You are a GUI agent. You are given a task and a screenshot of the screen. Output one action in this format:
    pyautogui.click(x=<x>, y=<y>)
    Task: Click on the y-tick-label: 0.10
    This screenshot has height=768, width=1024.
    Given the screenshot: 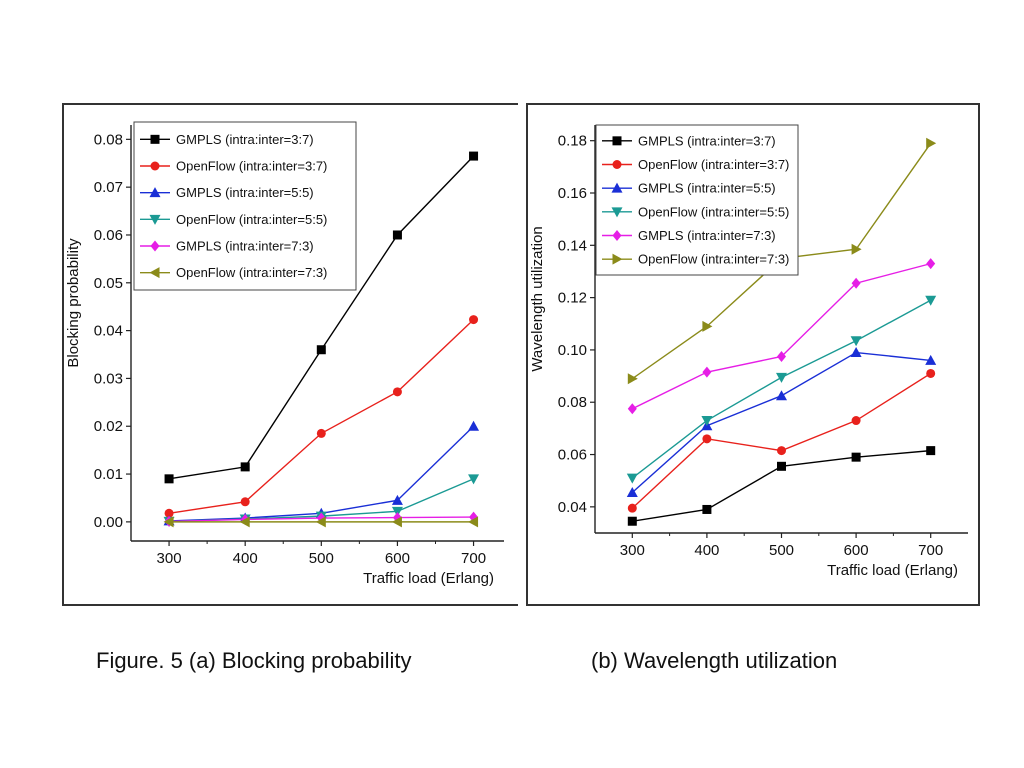 What is the action you would take?
    pyautogui.click(x=572, y=350)
    